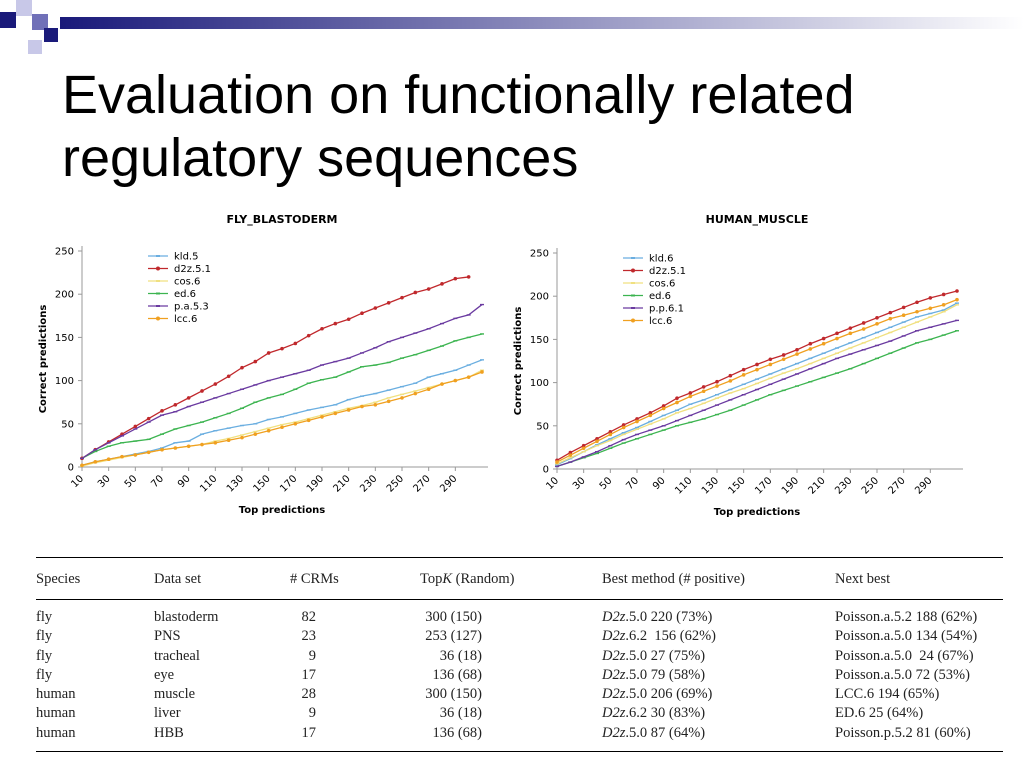  I want to click on legend-label: ed.6, so click(660, 296).